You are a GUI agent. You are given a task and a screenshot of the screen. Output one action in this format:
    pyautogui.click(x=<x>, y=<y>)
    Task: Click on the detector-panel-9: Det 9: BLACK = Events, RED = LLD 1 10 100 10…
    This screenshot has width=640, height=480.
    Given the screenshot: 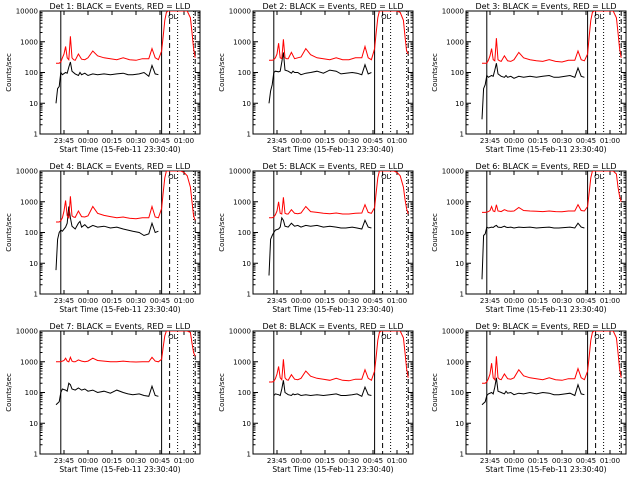 What is the action you would take?
    pyautogui.click(x=529, y=398)
    